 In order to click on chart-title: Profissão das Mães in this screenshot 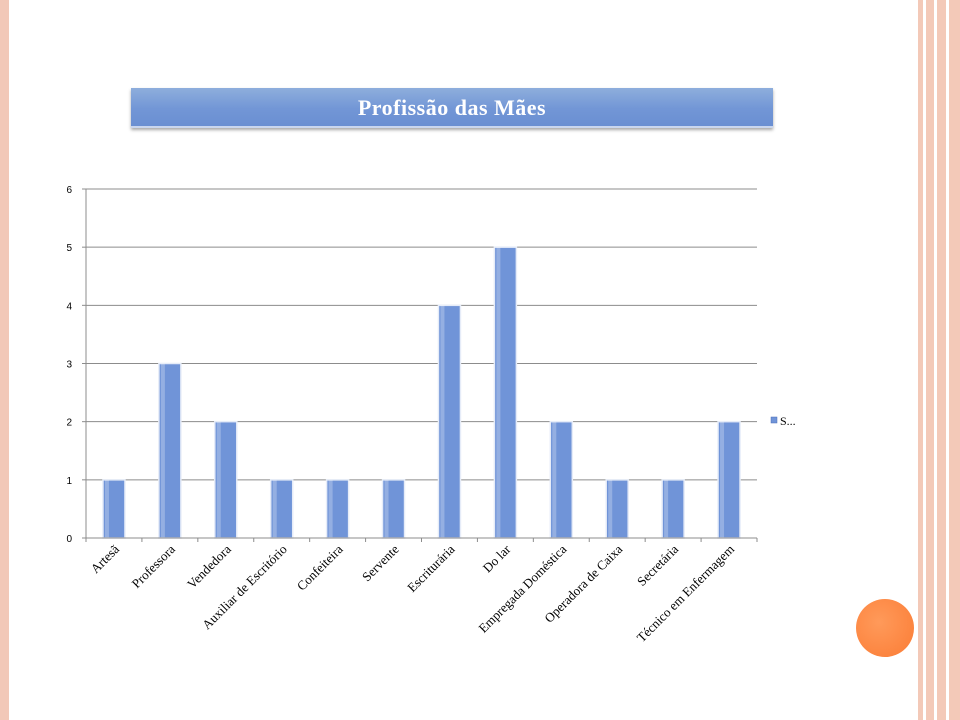, I will do `click(452, 107)`.